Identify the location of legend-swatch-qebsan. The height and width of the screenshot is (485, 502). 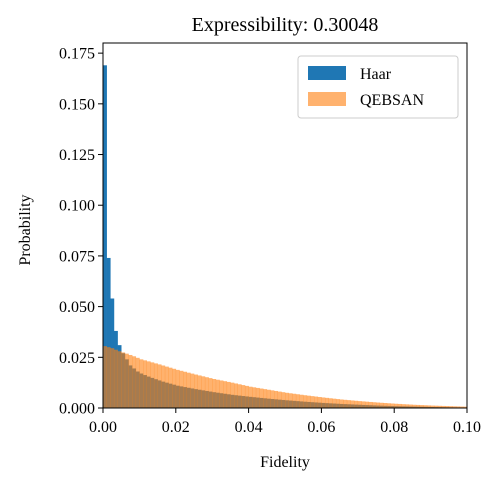
(327, 99).